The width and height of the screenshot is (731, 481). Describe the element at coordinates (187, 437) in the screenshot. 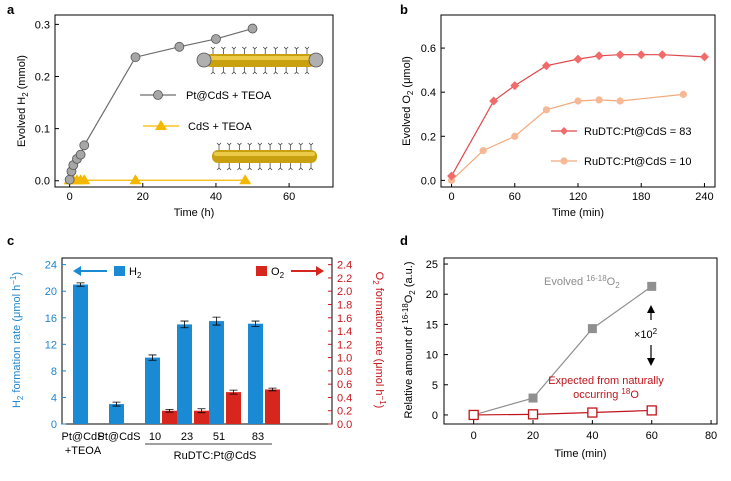

I see `panel-c-category-label: 23` at that location.